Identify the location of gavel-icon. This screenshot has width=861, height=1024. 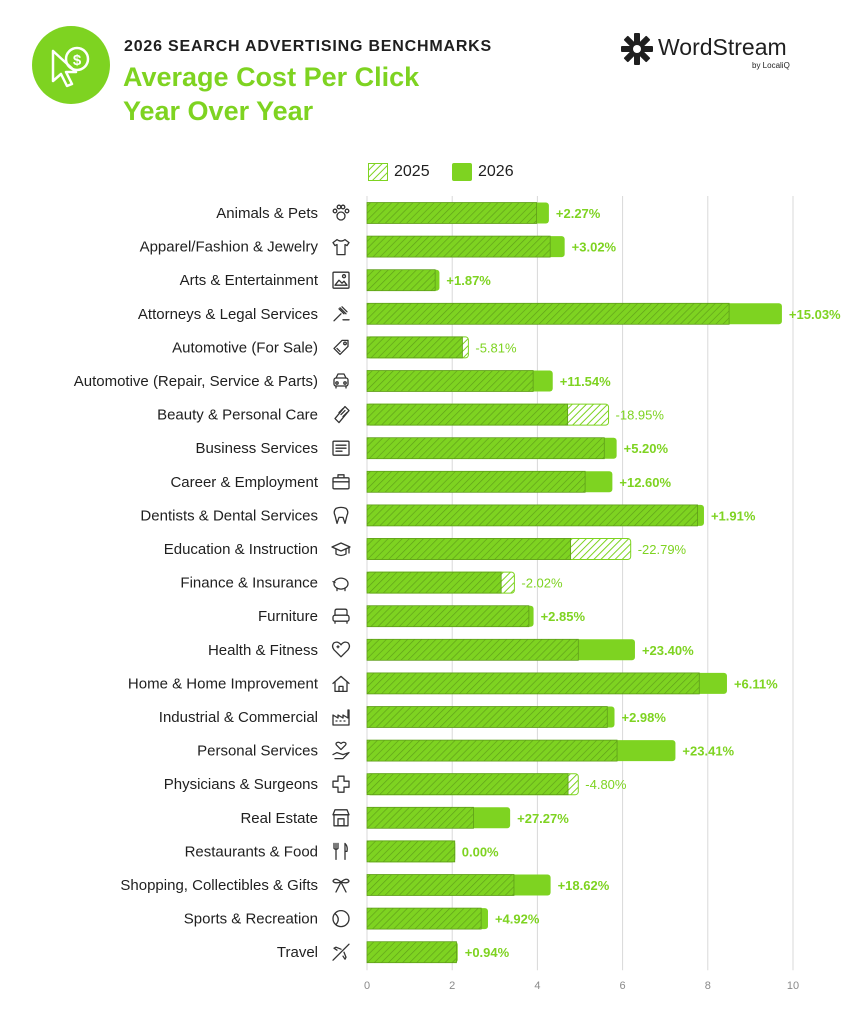
(341, 314).